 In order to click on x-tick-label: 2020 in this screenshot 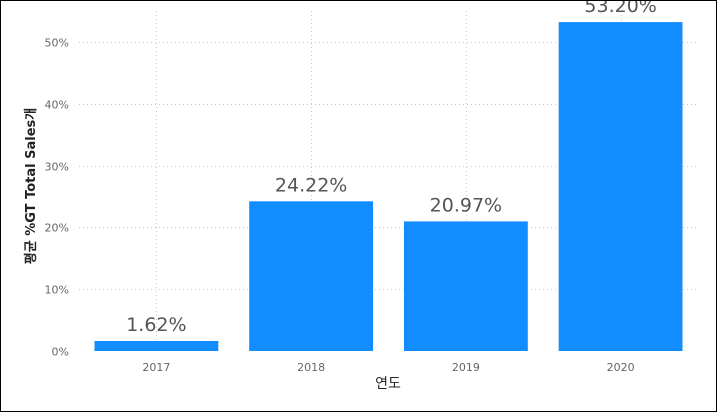, I will do `click(621, 367)`.